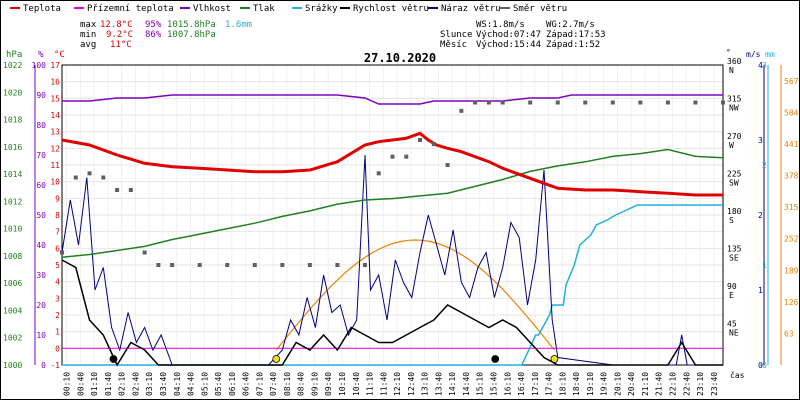 Image resolution: width=800 pixels, height=400 pixels. What do you see at coordinates (734, 333) in the screenshot?
I see `tick-label-dir-compass: NE` at bounding box center [734, 333].